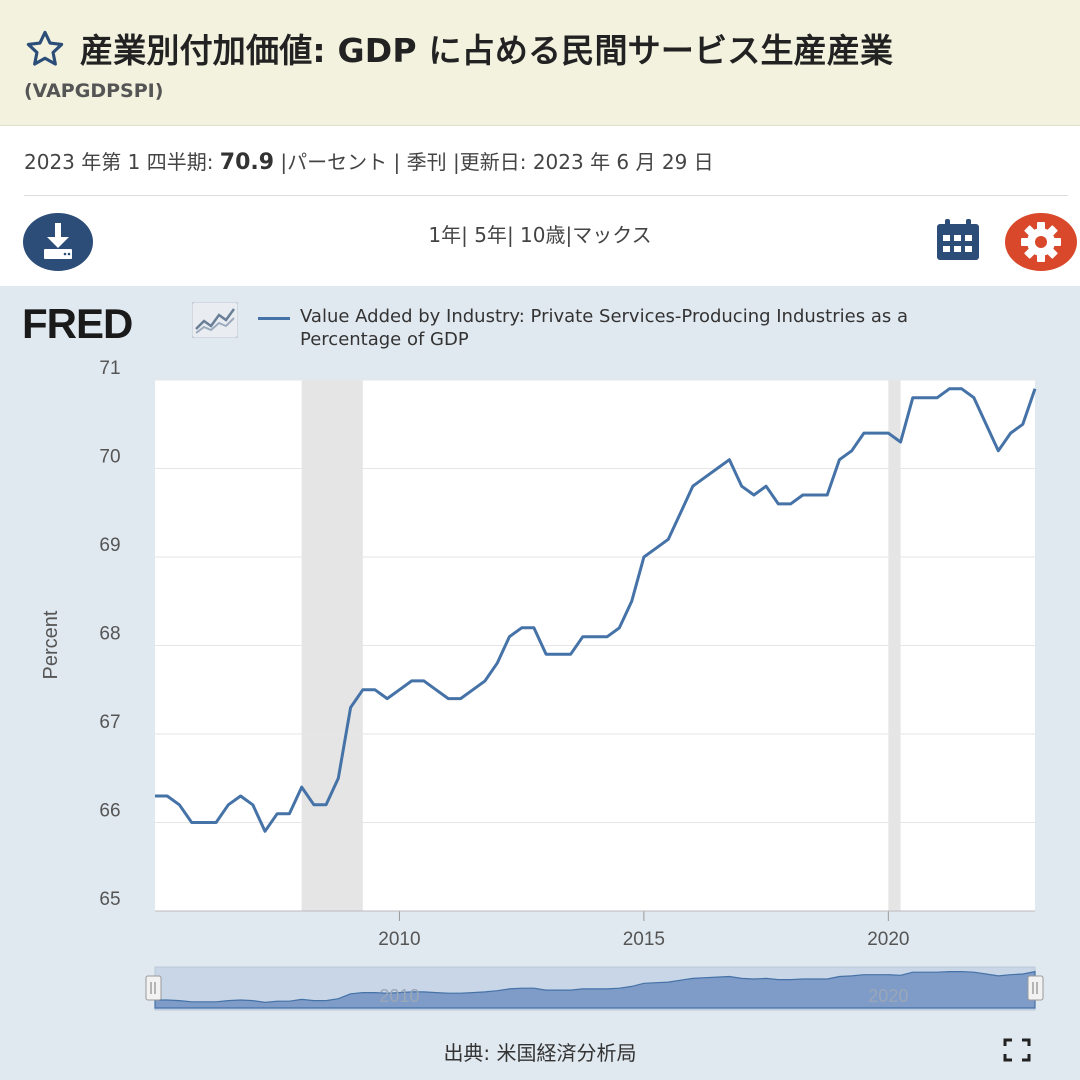 Image resolution: width=1080 pixels, height=1080 pixels. I want to click on range-5y: | 5年, so click(484, 235).